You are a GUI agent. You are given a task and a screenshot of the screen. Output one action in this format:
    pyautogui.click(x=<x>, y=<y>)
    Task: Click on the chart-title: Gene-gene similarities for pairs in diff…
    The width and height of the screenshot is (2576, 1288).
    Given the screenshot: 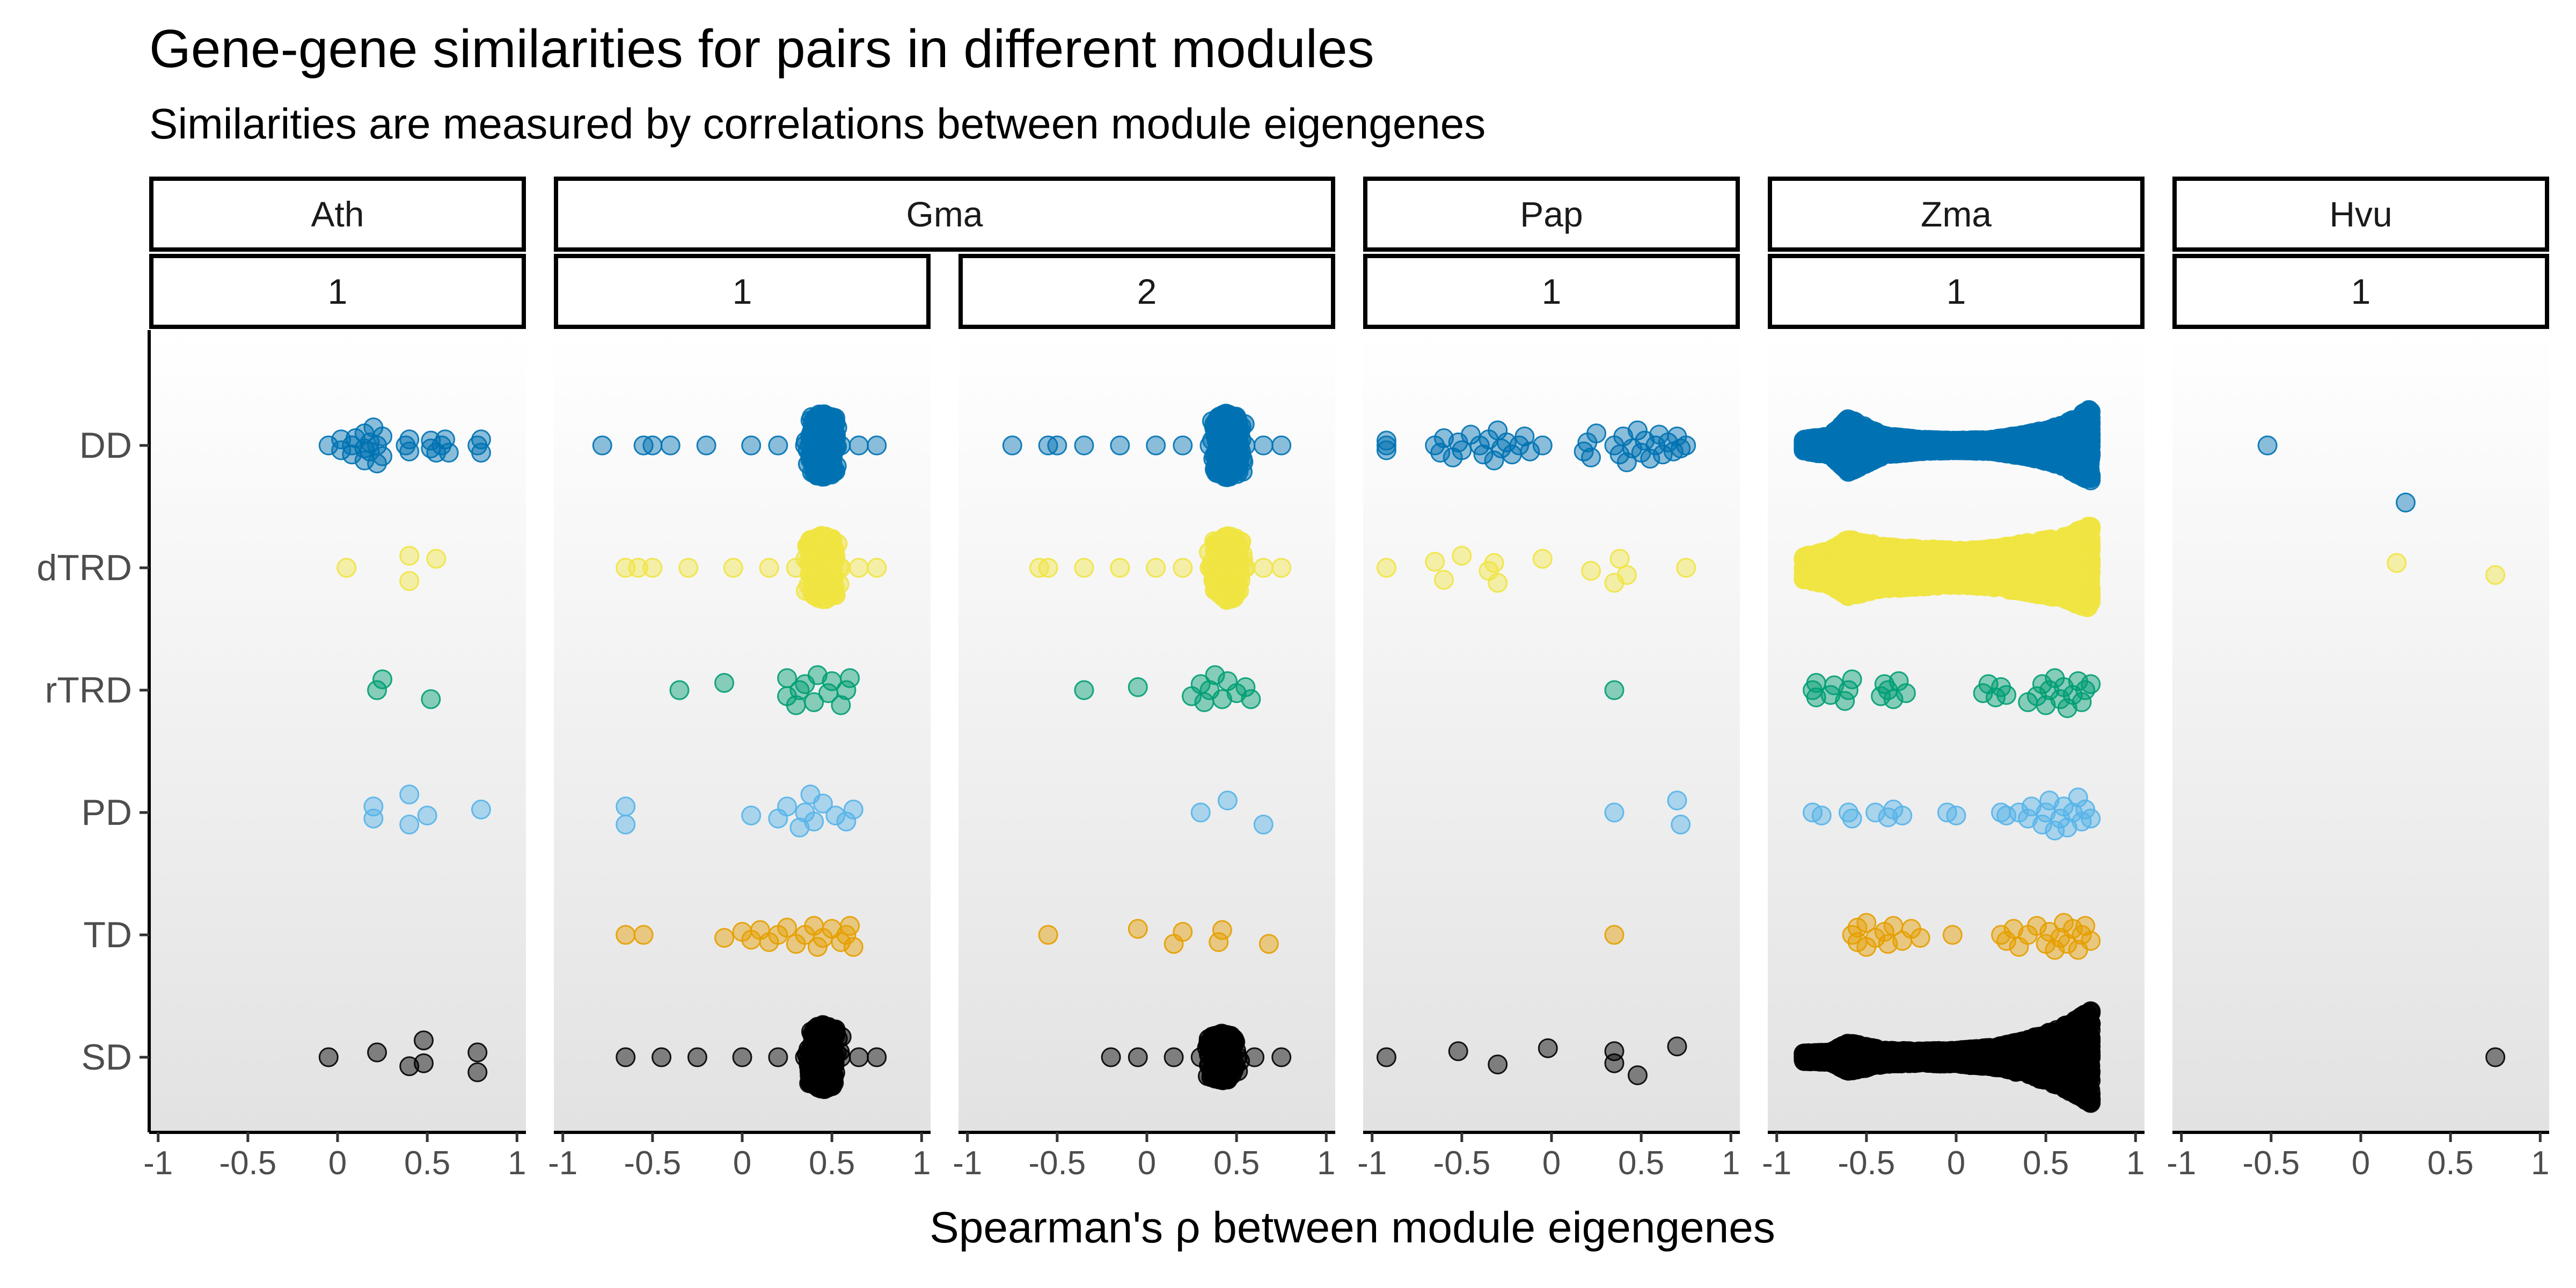 What is the action you would take?
    pyautogui.click(x=761, y=49)
    